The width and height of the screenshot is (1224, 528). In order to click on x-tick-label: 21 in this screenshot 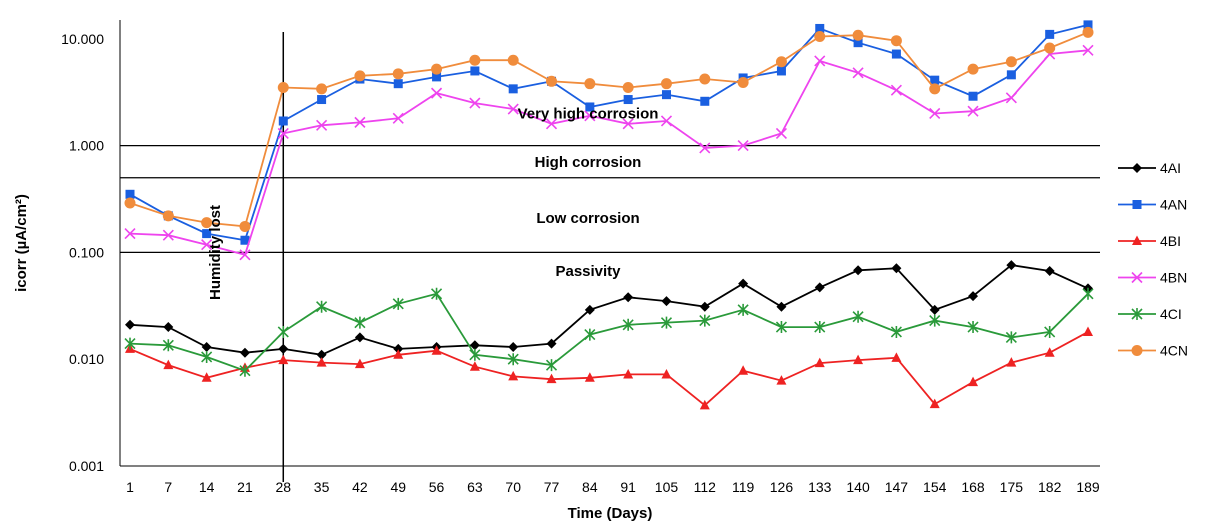, I will do `click(245, 487)`.